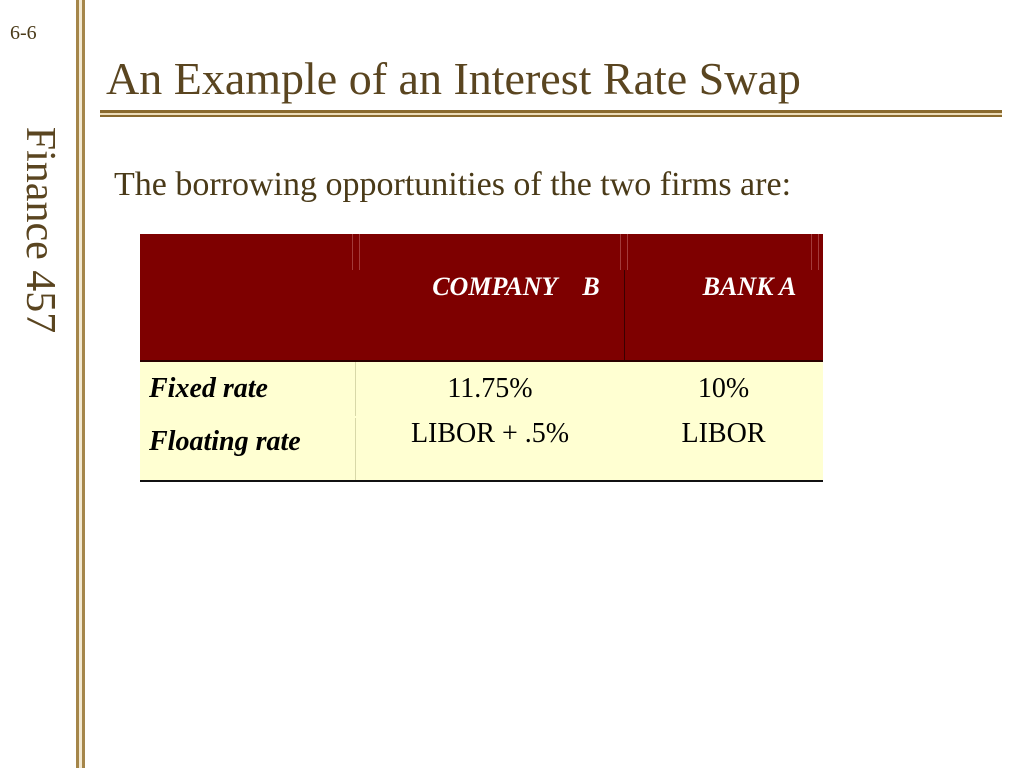 The width and height of the screenshot is (1024, 768). I want to click on left-vertical-rule, so click(80, 384).